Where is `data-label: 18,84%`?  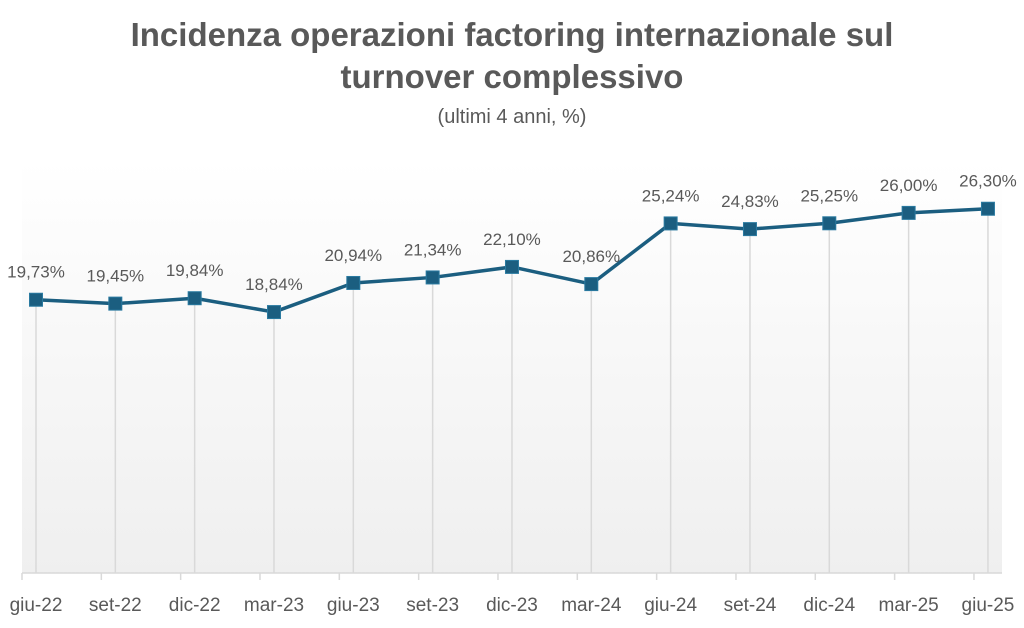 data-label: 18,84% is located at coordinates (274, 284).